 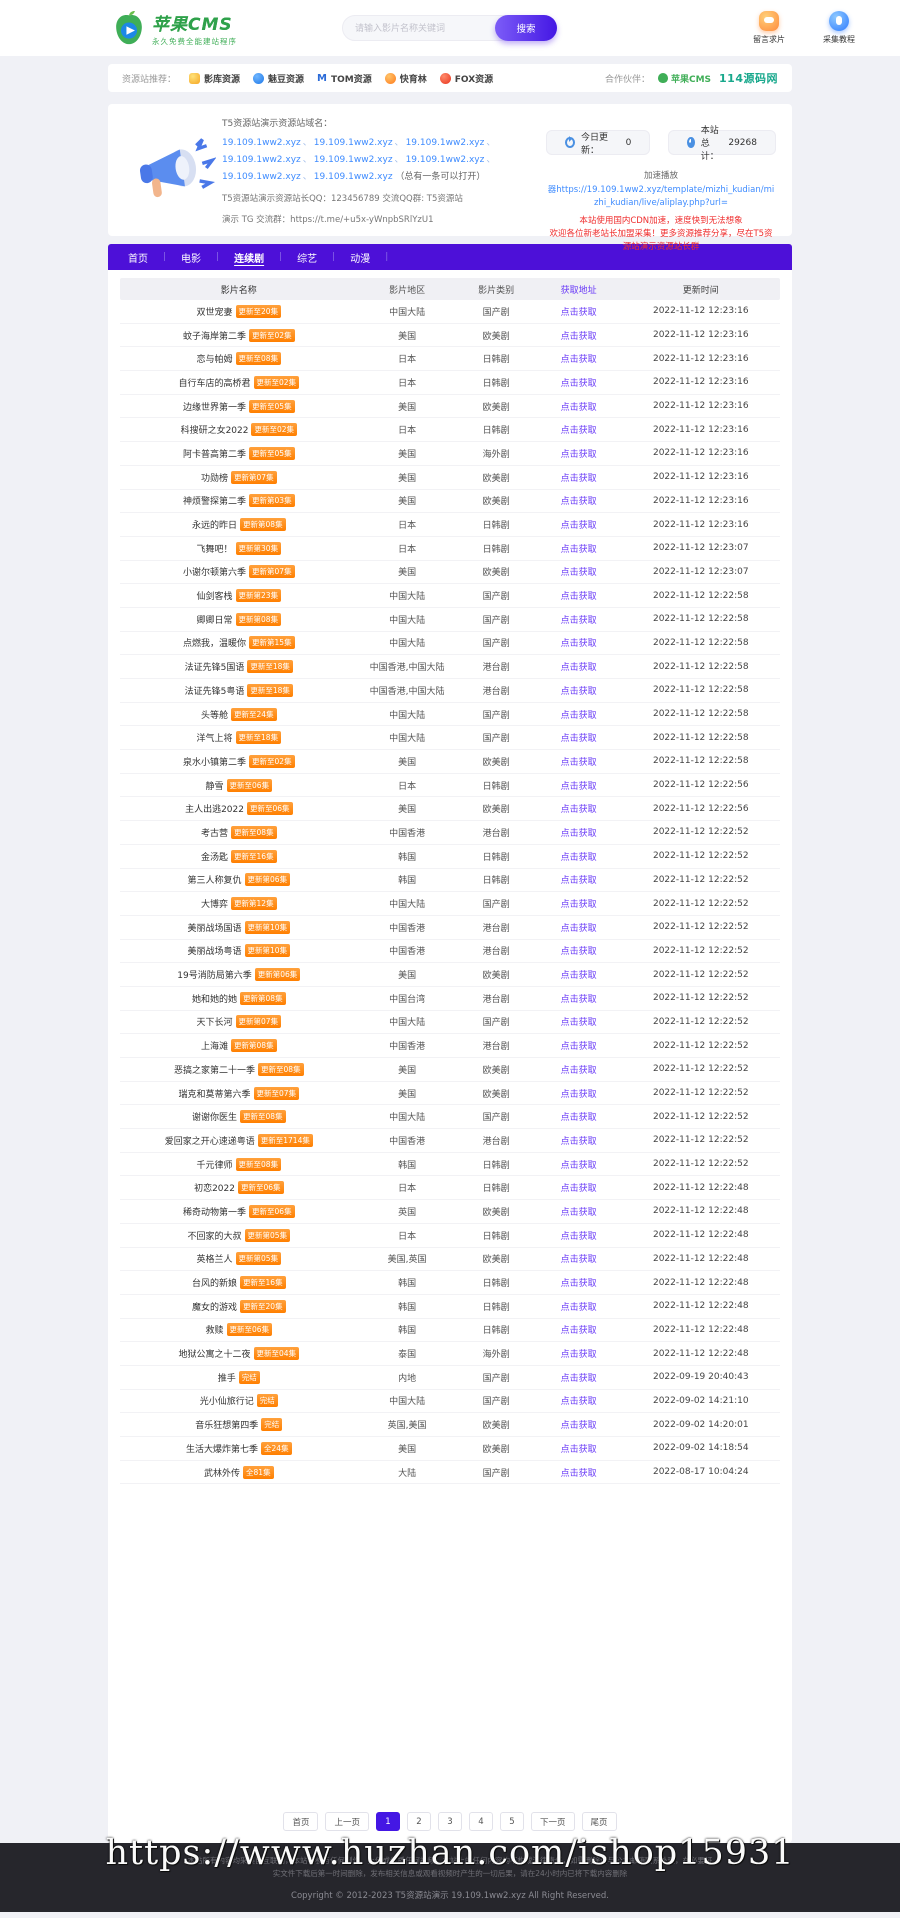 I want to click on page-button-首页: 首页, so click(x=301, y=1822).